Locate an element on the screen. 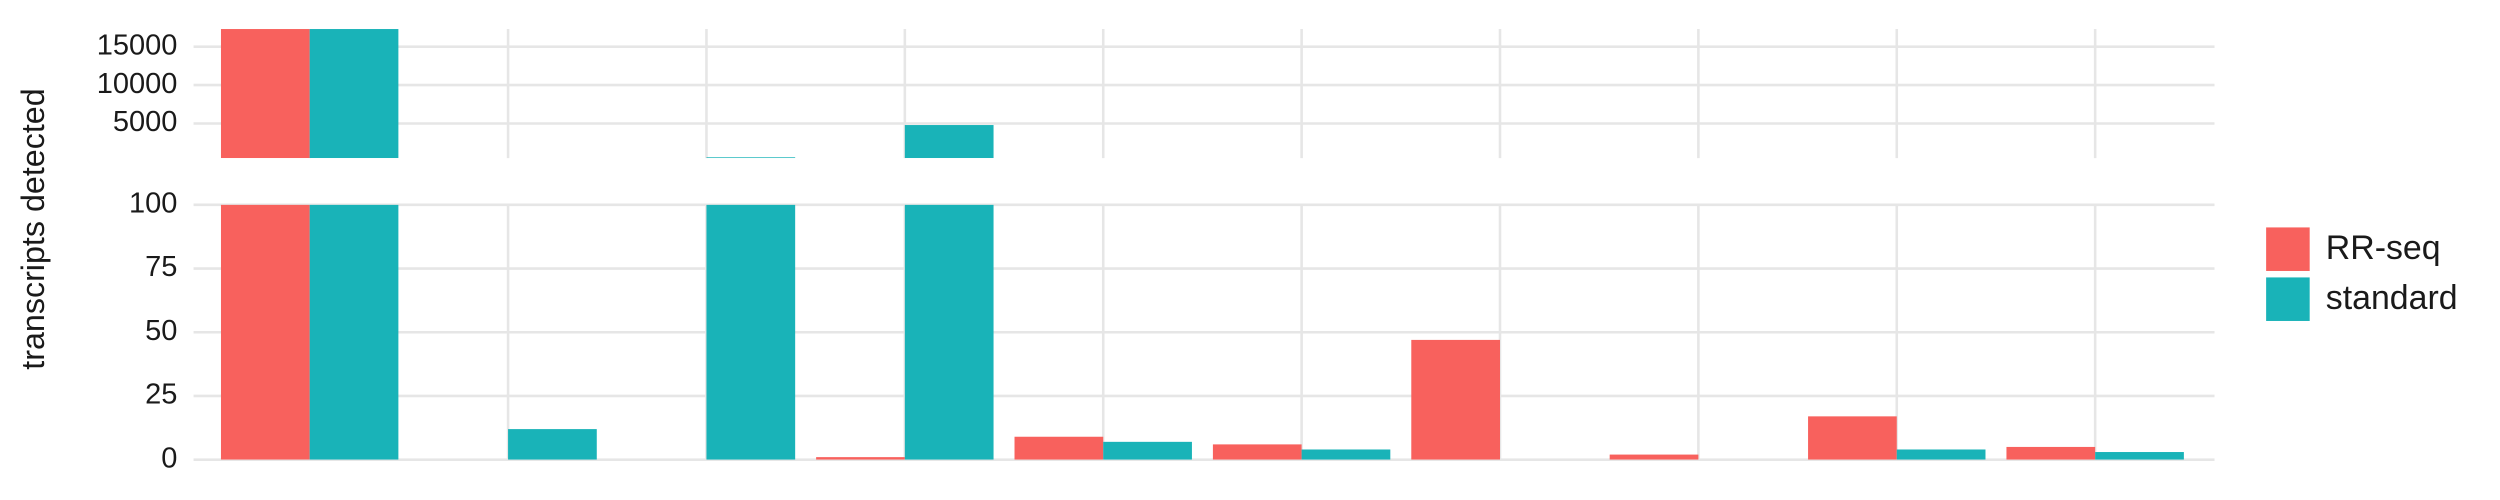 The height and width of the screenshot is (500, 2500). y-tick-label: 15000 is located at coordinates (137, 45).